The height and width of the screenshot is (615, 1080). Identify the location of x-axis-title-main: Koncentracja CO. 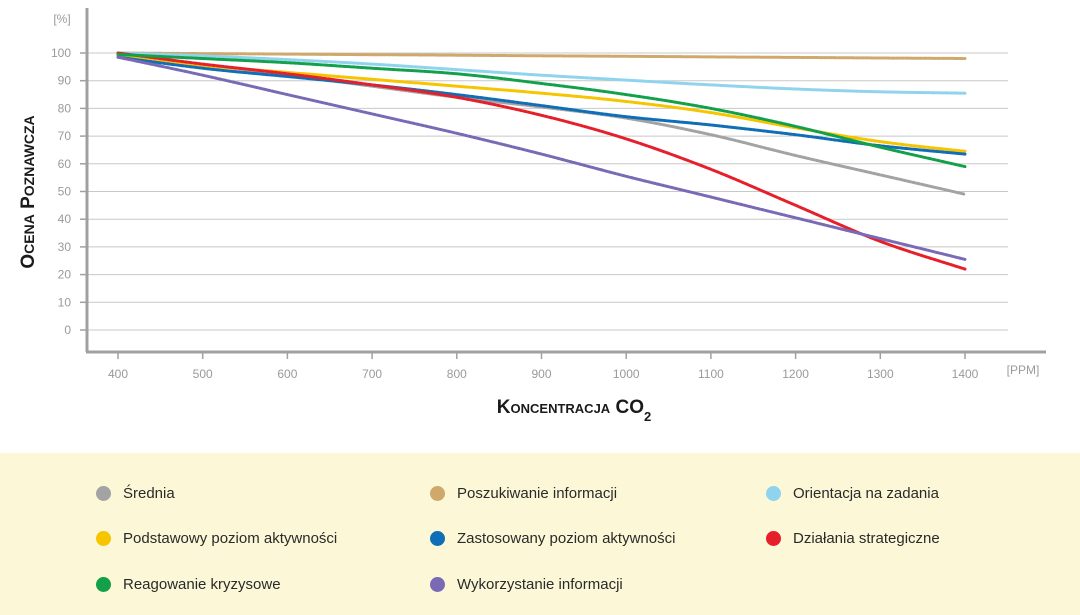
(570, 407).